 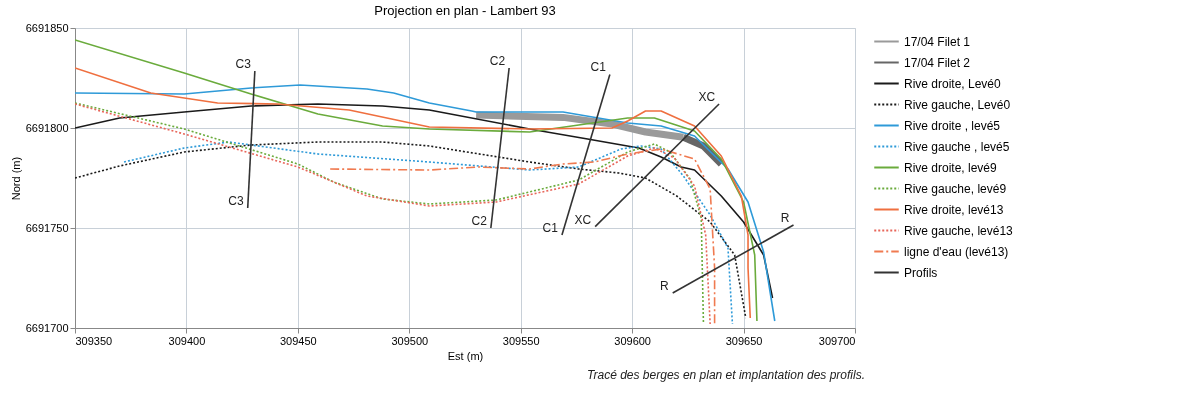 I want to click on legend-label: Rive droite , levé5, so click(x=952, y=125).